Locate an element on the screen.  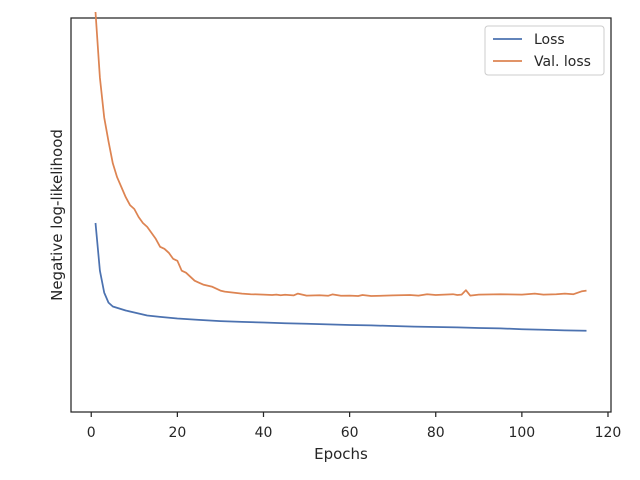
x-tick-label: 100 is located at coordinates (521, 433).